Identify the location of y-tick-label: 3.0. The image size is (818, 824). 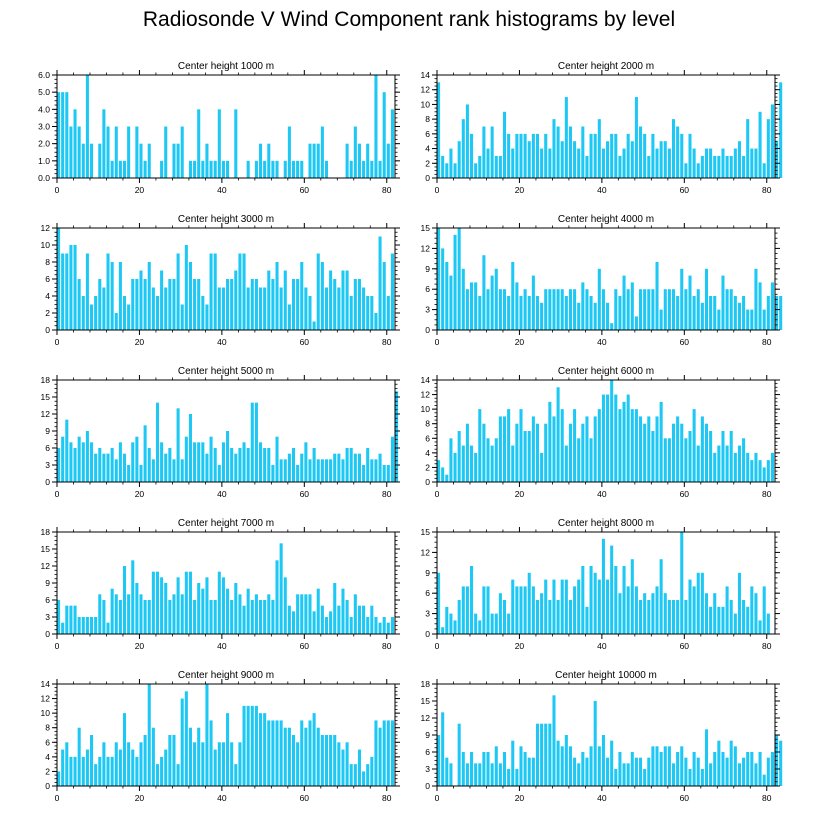
(44, 127).